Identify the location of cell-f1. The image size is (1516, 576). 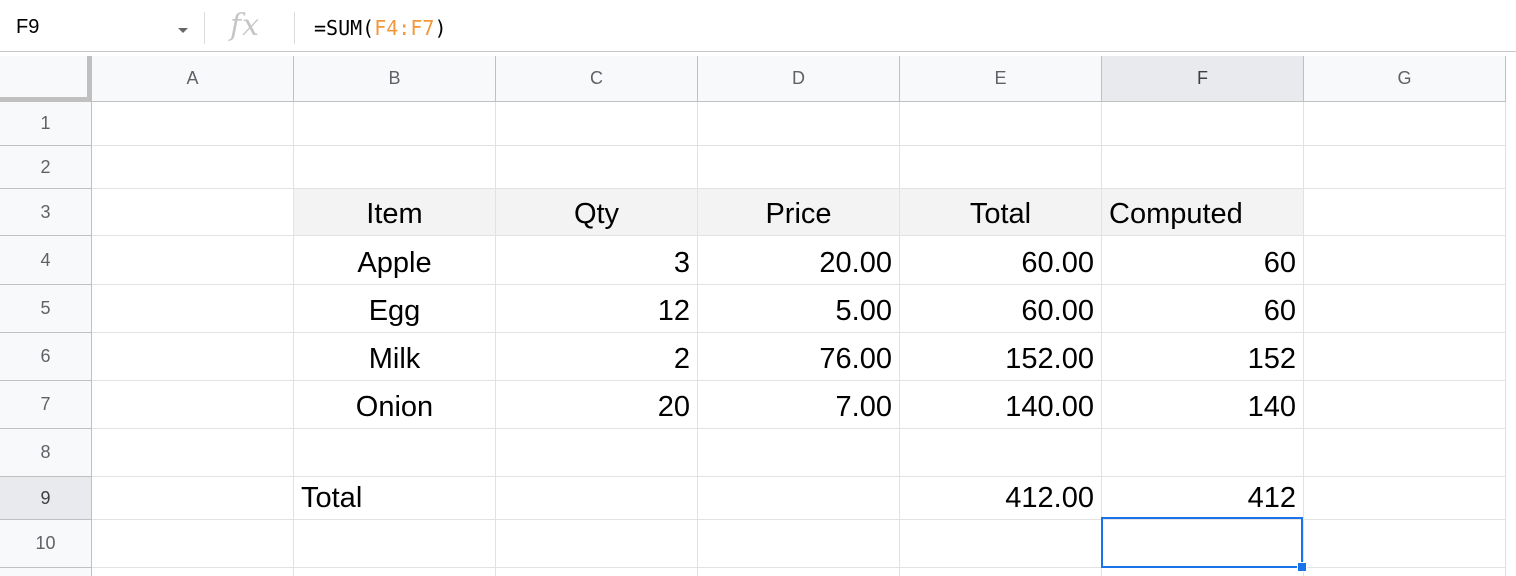
(1203, 124).